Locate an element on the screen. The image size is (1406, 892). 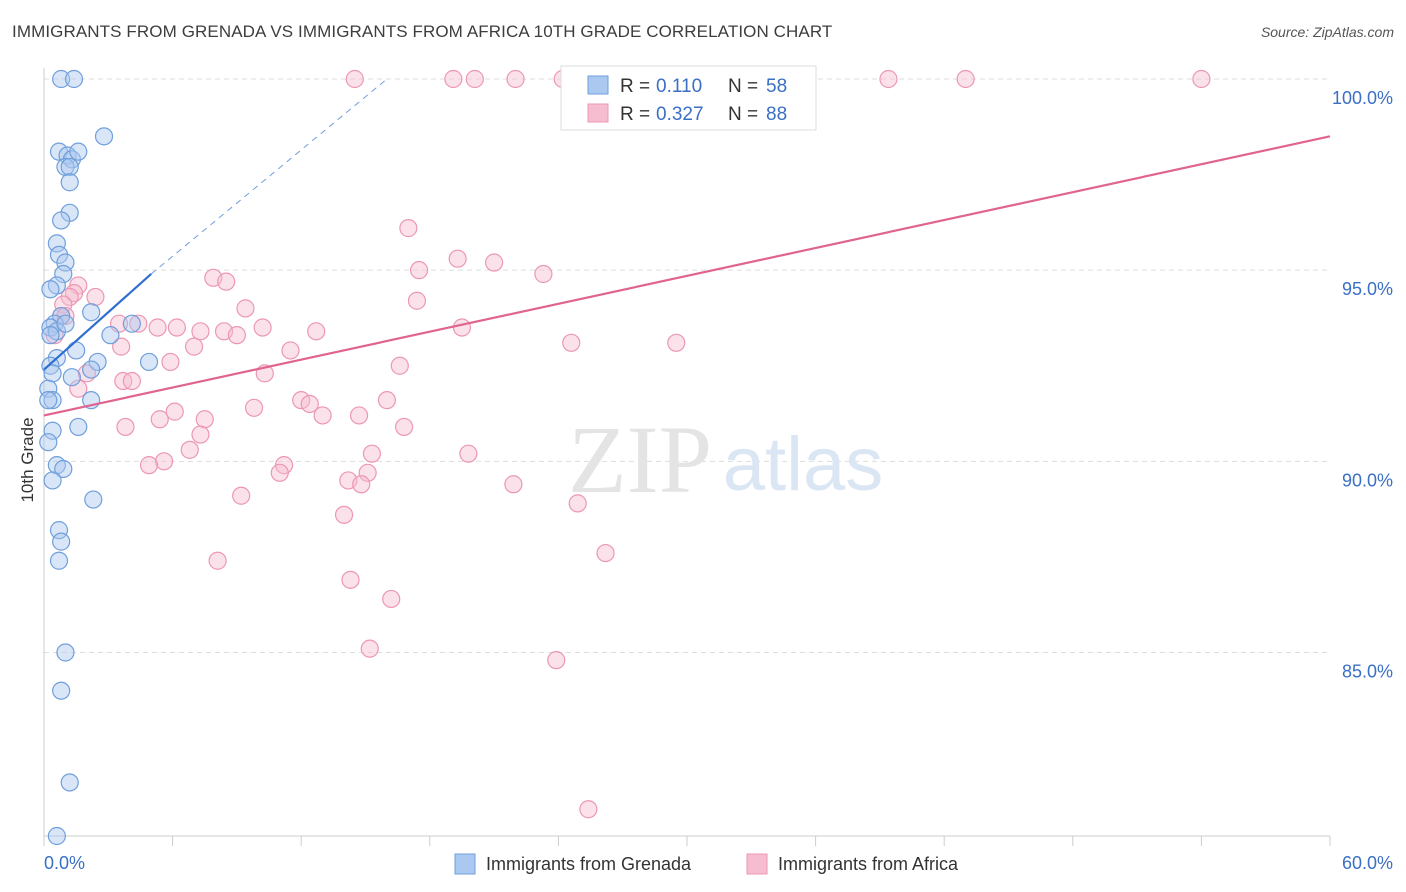
grenada-trend-extension is located at coordinates (269, 176).